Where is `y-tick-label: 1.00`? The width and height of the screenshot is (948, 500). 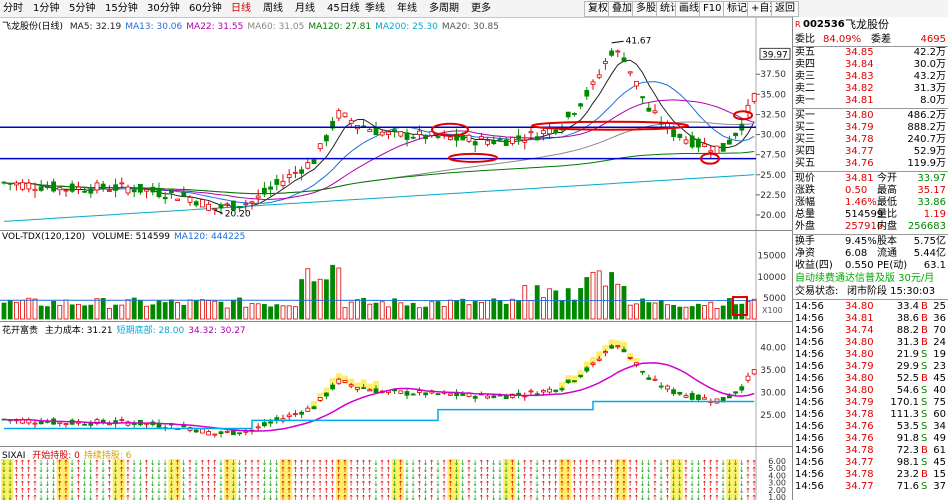
y-tick-label: 1.00 is located at coordinates (777, 496).